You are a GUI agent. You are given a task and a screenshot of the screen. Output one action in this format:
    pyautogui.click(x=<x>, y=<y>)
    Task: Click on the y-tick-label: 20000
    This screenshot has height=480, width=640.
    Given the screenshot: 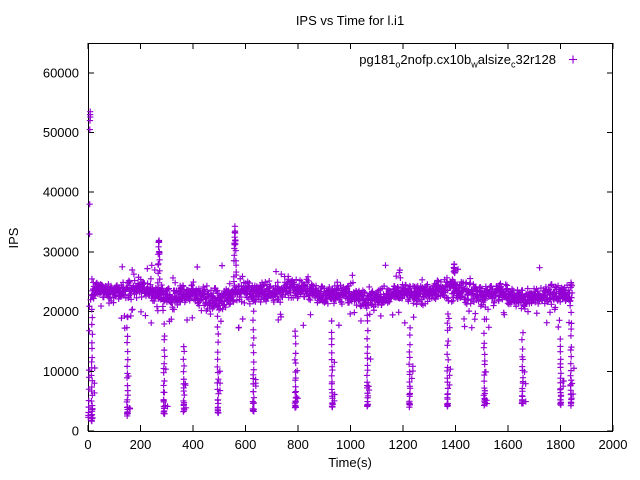 What is the action you would take?
    pyautogui.click(x=61, y=311)
    